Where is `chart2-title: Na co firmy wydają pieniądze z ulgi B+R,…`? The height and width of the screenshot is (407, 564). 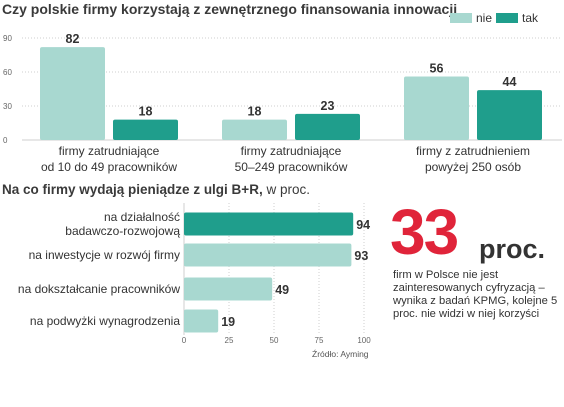
chart2-title: Na co firmy wydają pieniądze z ulgi B+R,… is located at coordinates (156, 189).